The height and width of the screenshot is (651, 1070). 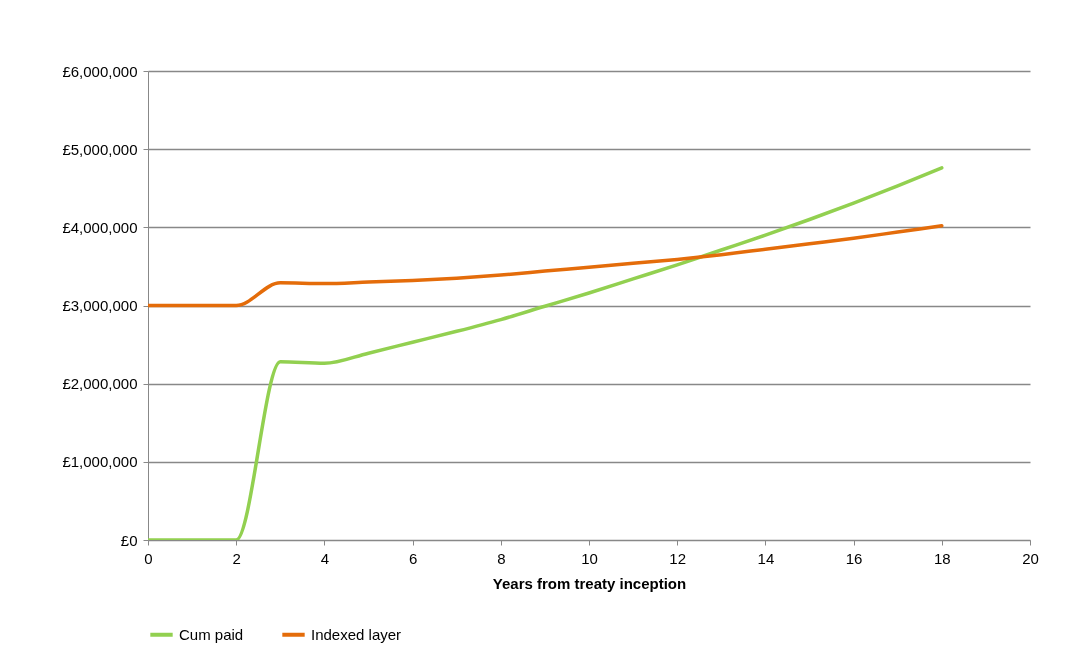 What do you see at coordinates (325, 558) in the screenshot?
I see `x-tick-label: 4` at bounding box center [325, 558].